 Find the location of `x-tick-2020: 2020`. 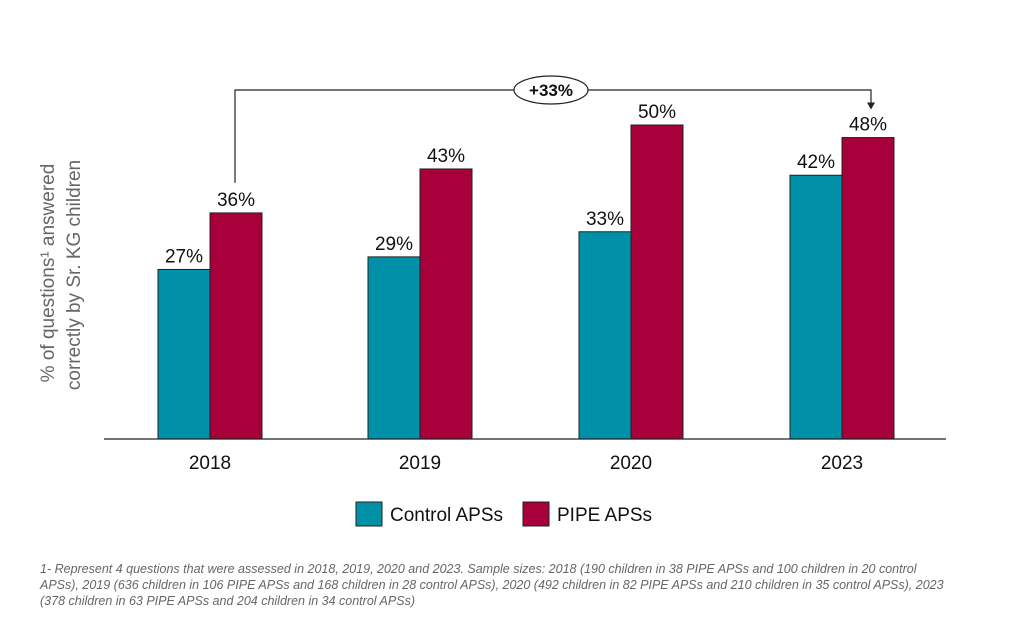

x-tick-2020: 2020 is located at coordinates (631, 463).